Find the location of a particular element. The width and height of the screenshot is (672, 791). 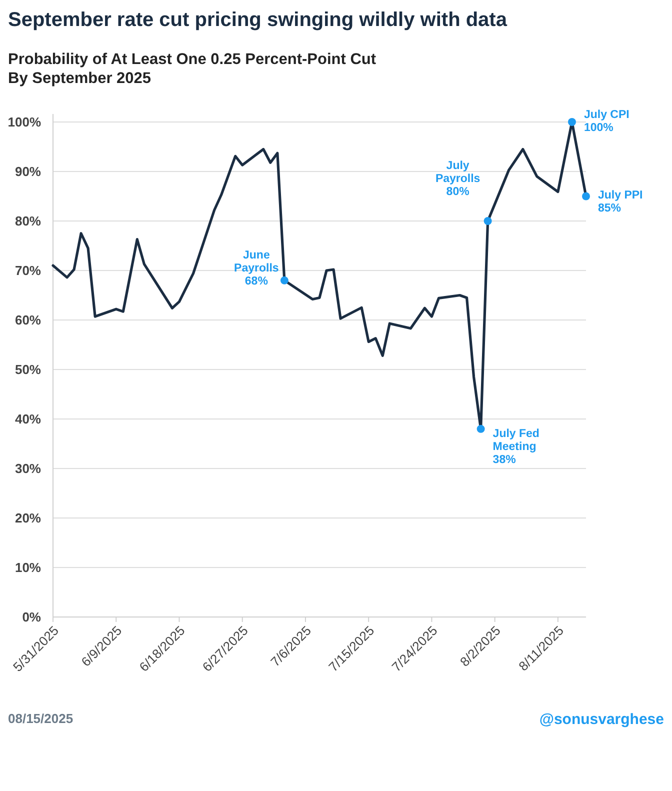

annotation: June Payrolls 68% is located at coordinates (256, 268).